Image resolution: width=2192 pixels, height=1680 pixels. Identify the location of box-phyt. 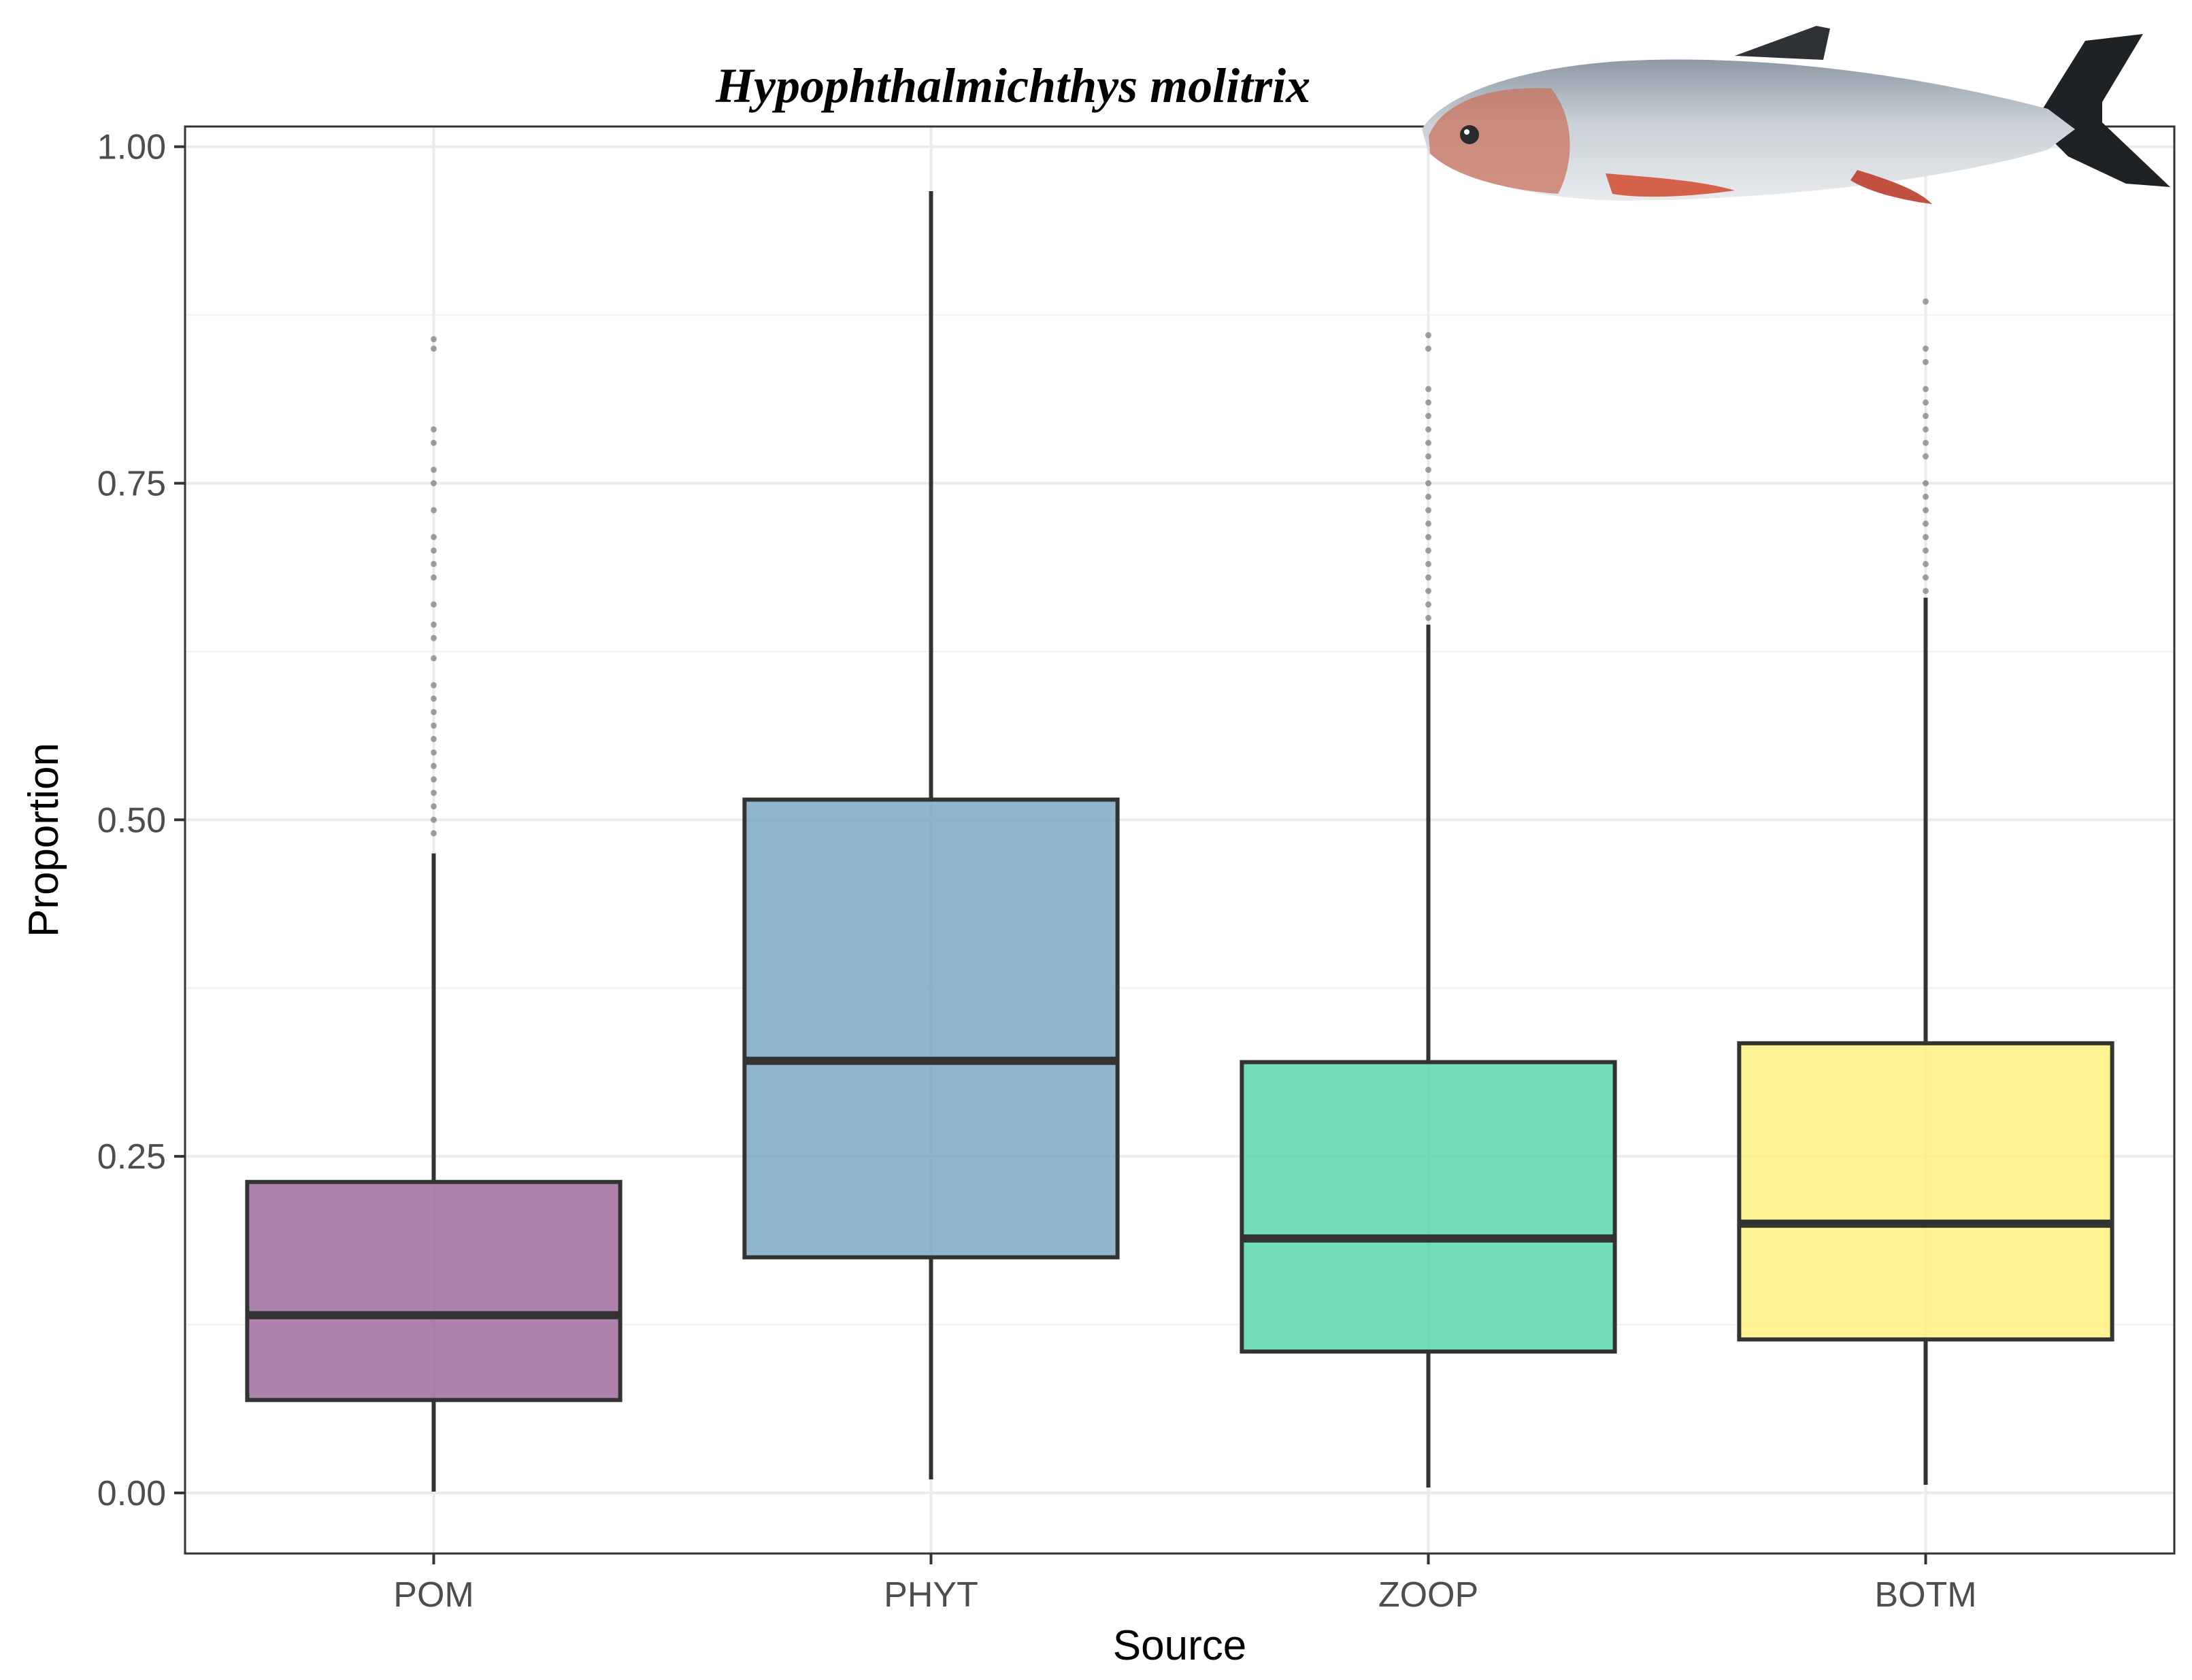
(931, 835).